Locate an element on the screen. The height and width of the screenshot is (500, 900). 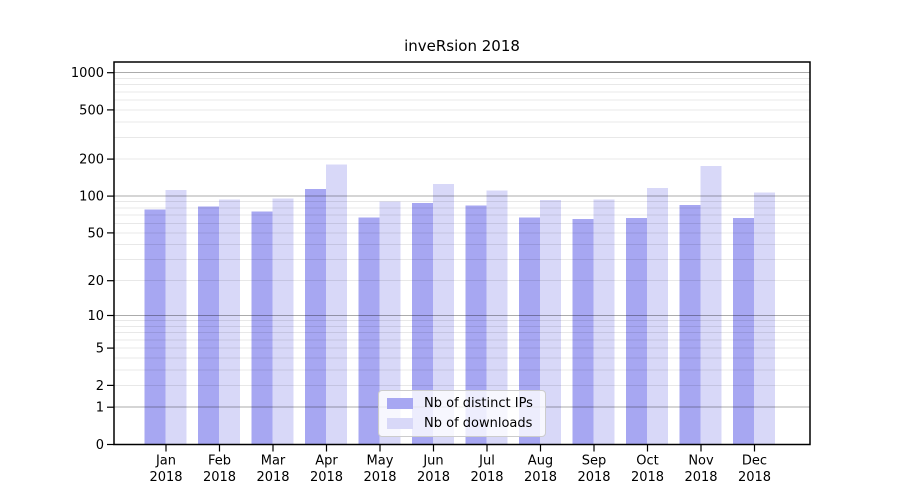
bar-distinct-ips-apr is located at coordinates (315, 317).